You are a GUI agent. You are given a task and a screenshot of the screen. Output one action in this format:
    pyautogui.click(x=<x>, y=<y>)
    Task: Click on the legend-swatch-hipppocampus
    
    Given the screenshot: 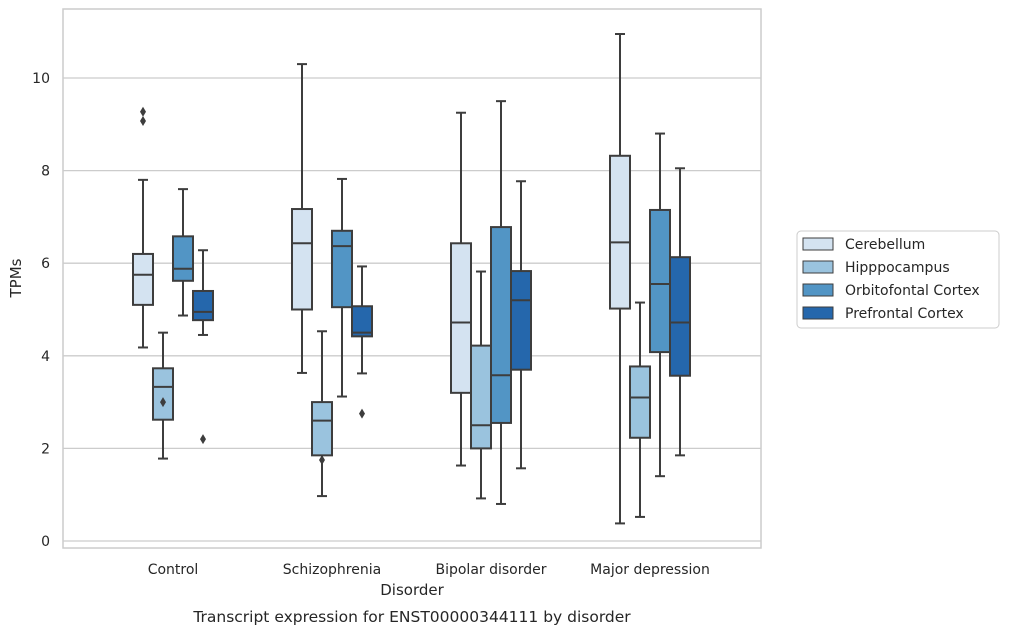 What is the action you would take?
    pyautogui.click(x=818, y=267)
    